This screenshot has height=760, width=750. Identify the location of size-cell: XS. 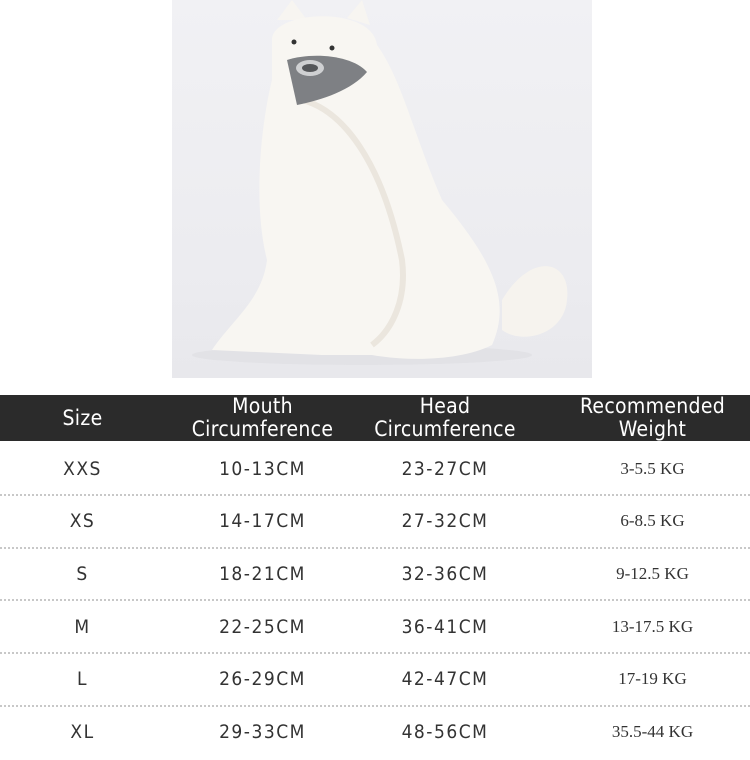
(82, 521).